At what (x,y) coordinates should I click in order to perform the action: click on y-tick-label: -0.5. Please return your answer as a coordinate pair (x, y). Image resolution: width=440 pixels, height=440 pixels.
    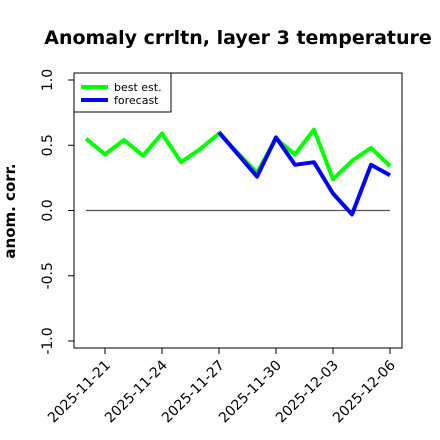
    Looking at the image, I should click on (48, 275).